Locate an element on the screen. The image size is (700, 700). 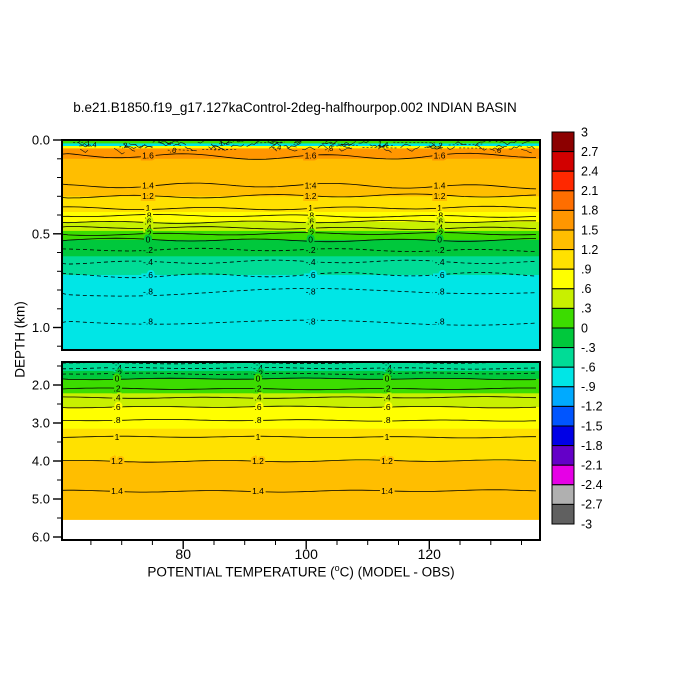
colorbar-label: 1.2 is located at coordinates (589, 250).